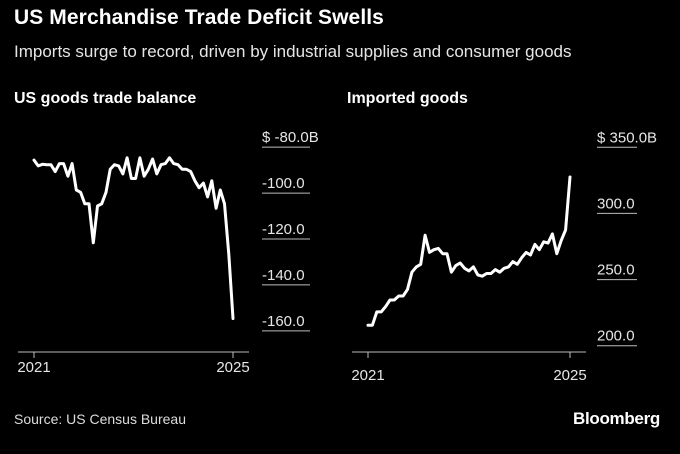  I want to click on right-y-tick-label: 250.0, so click(616, 270).